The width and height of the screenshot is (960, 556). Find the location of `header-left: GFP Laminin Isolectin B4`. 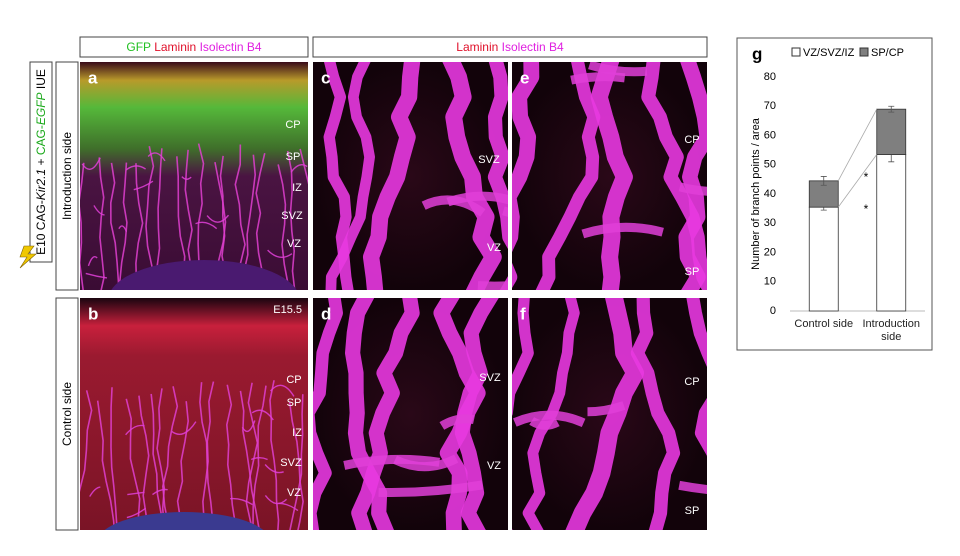

header-left: GFP Laminin Isolectin B4 is located at coordinates (194, 47).